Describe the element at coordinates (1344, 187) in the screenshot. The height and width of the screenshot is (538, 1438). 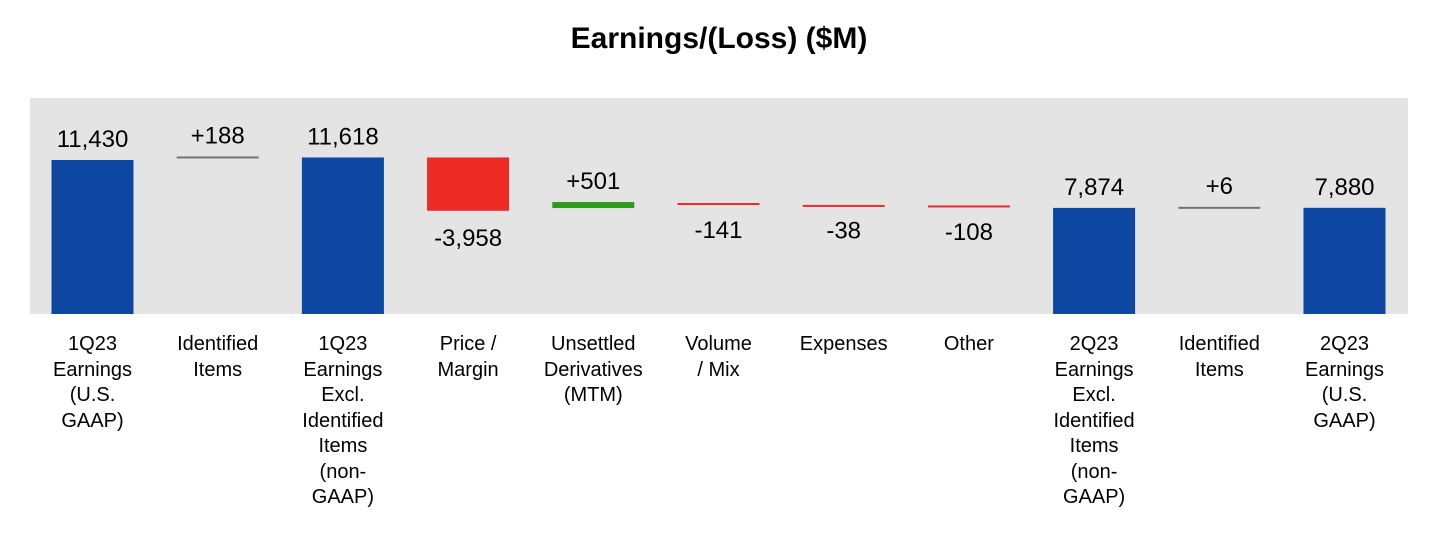
I see `data-label: 7,880` at that location.